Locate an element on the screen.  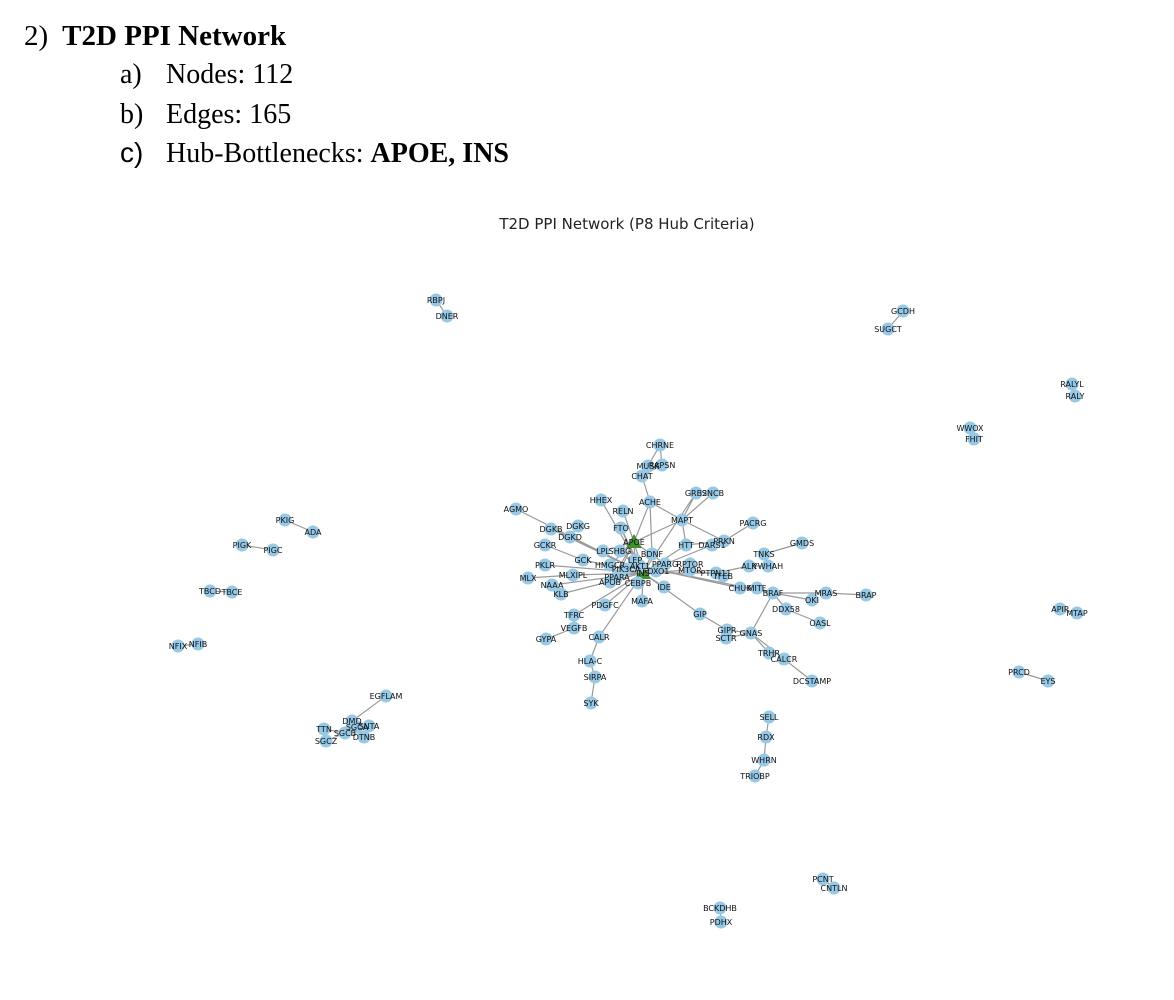
node-label-chrne: CHRNE is located at coordinates (660, 445).